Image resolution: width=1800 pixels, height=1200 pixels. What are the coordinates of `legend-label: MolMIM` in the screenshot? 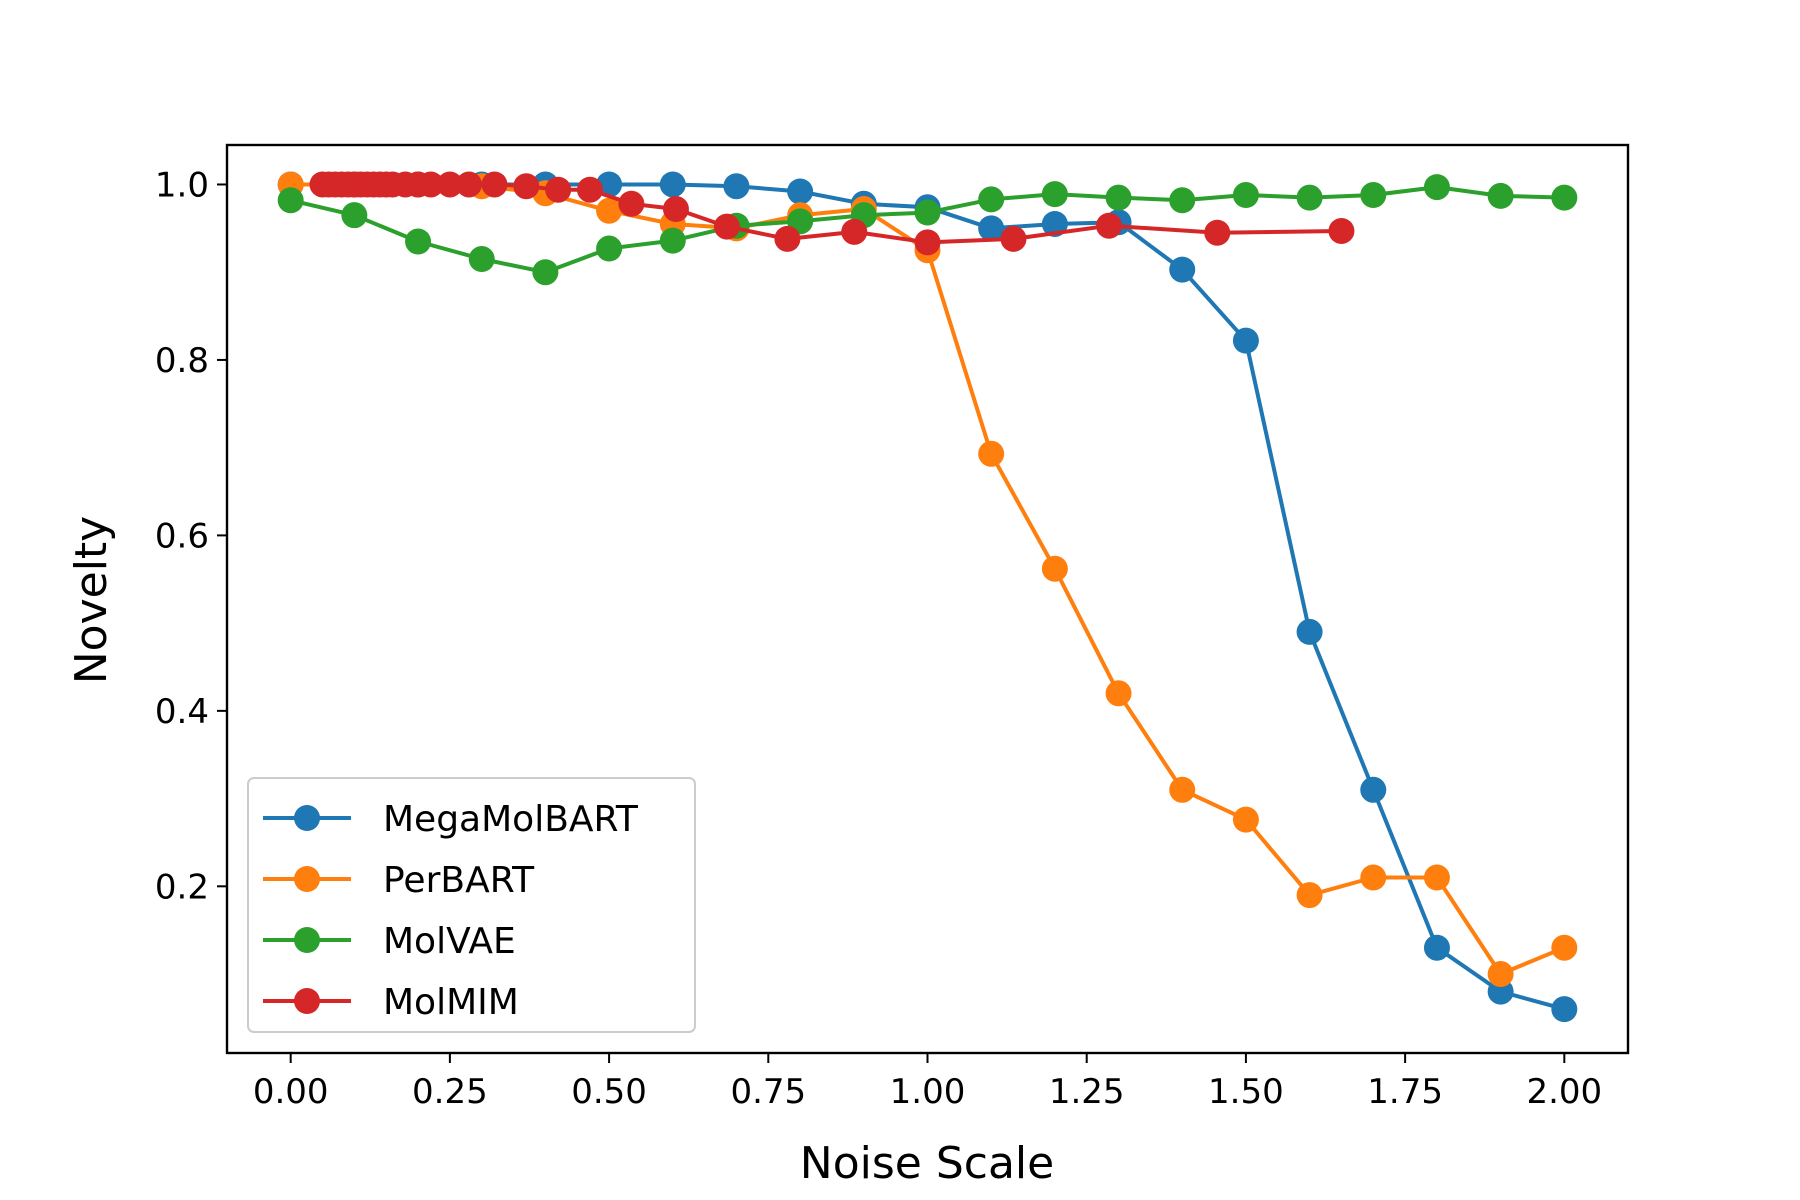 It's located at (451, 1002).